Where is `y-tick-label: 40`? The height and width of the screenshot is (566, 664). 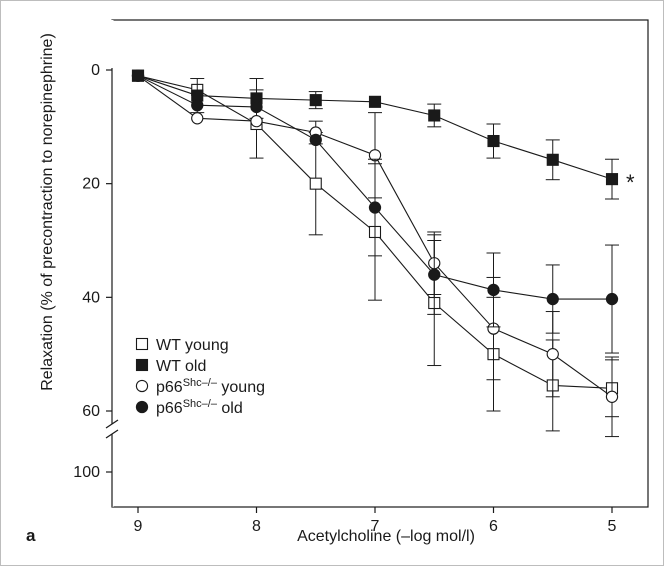
y-tick-label: 40 is located at coordinates (91, 297).